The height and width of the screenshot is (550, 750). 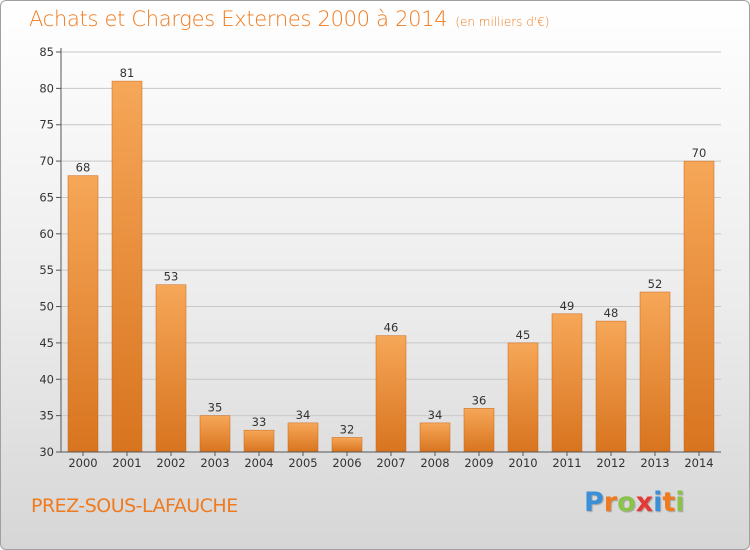 I want to click on bar-2007, so click(x=391, y=394).